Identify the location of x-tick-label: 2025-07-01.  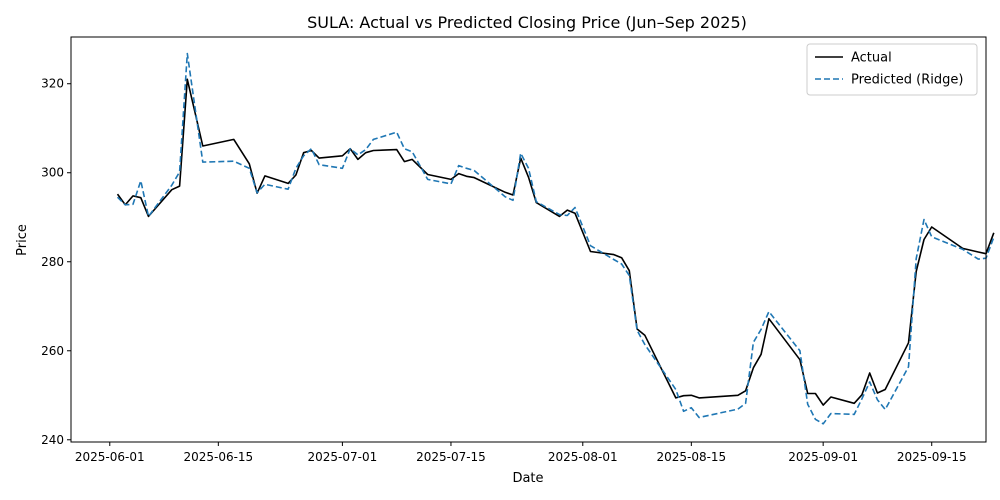
(343, 457).